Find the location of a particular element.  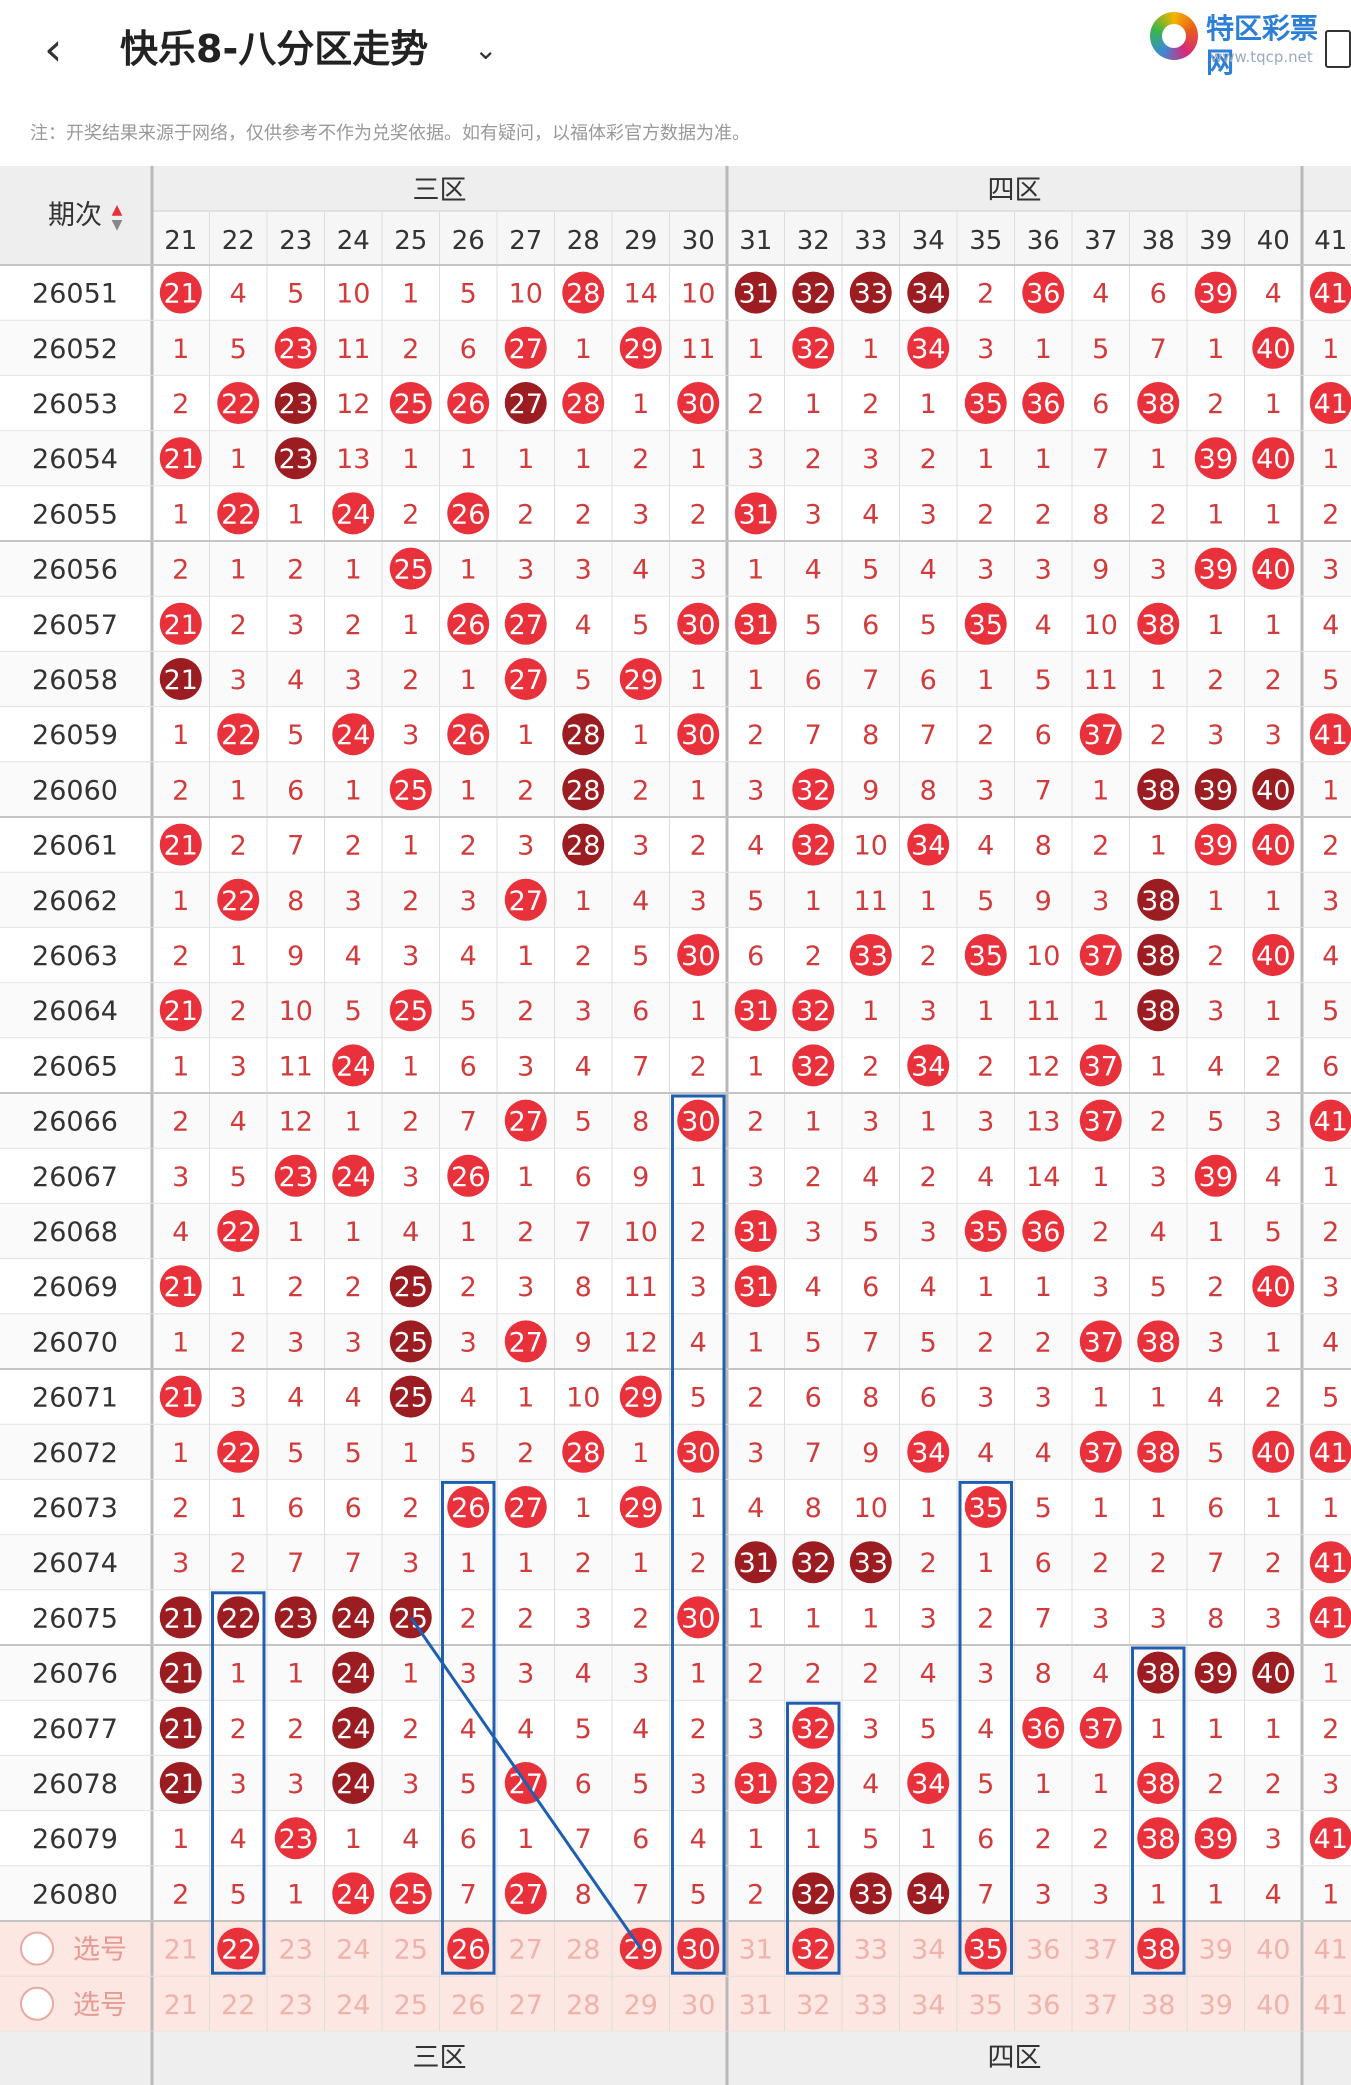

zone-header-3: 三区 is located at coordinates (440, 190).